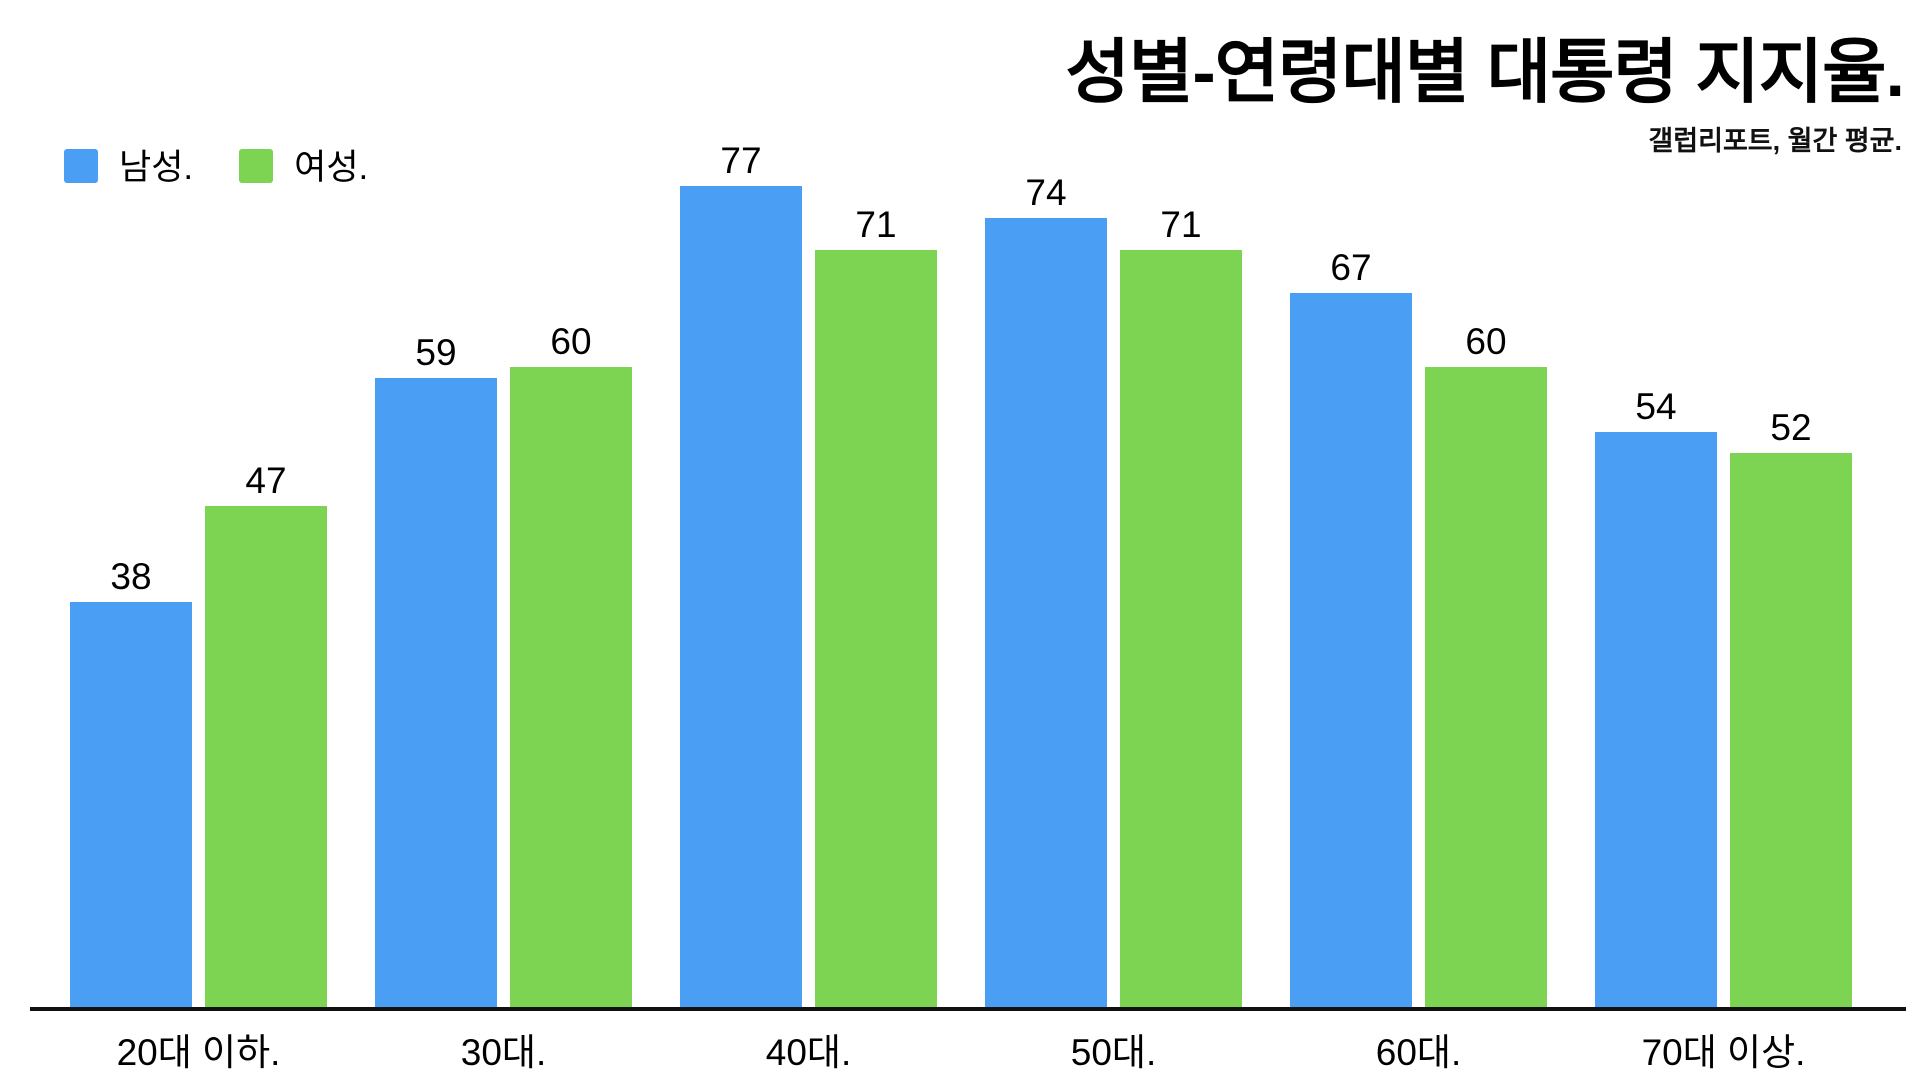  Describe the element at coordinates (1351, 628) in the screenshot. I see `bar-series0-group4: 67` at that location.